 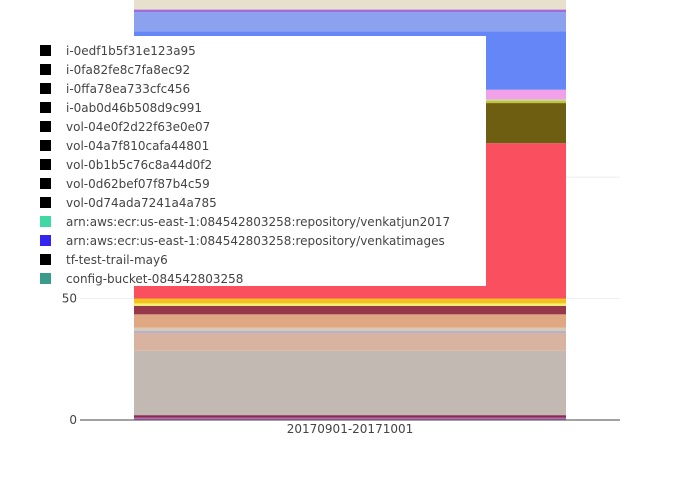 What do you see at coordinates (350, 429) in the screenshot?
I see `x-tick-label: 20170901-20171001` at bounding box center [350, 429].